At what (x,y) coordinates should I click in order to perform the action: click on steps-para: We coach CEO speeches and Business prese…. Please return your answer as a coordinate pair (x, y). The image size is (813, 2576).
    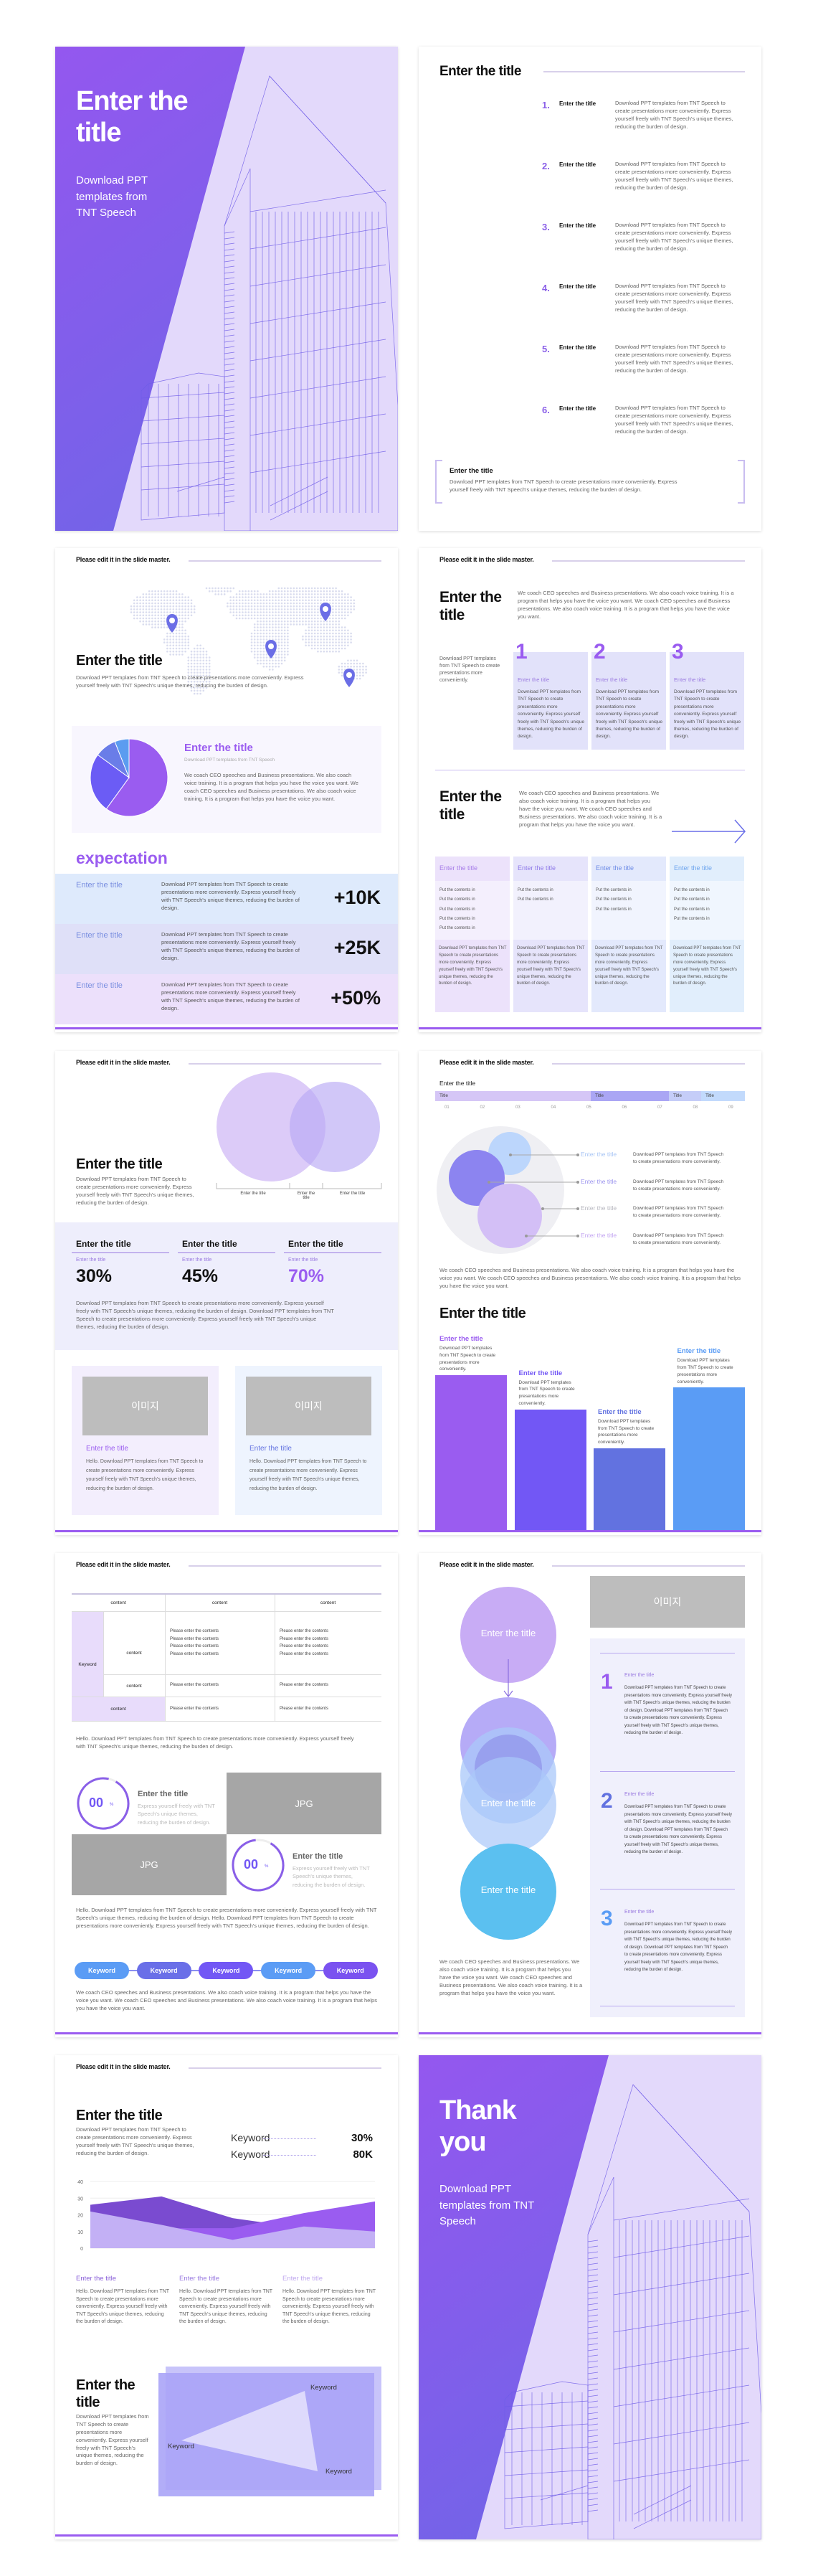
    Looking at the image, I should click on (626, 605).